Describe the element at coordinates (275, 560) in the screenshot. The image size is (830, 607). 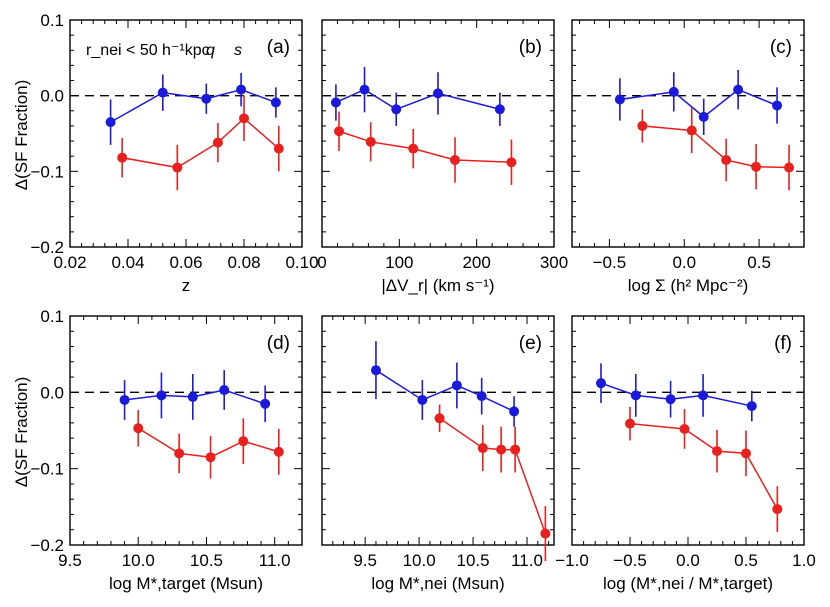
I see `x-tick-label: 11.0` at that location.